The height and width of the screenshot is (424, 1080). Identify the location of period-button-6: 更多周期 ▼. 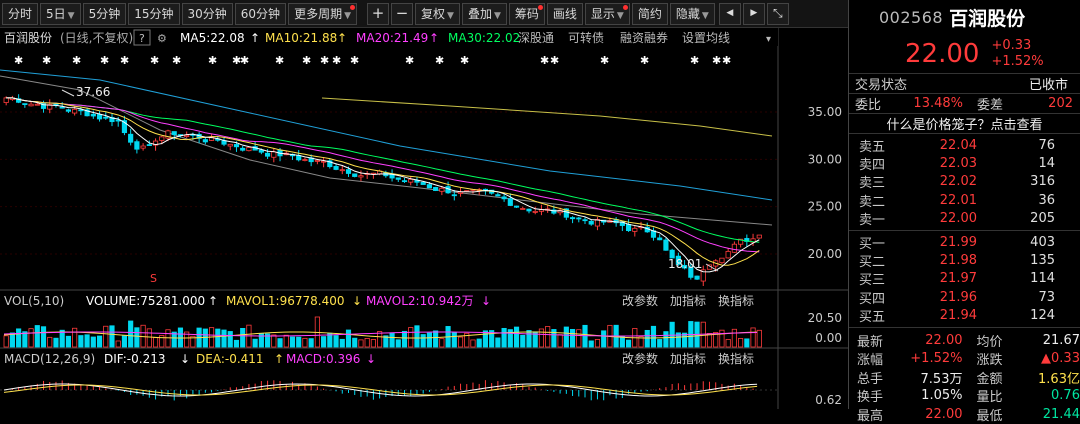
(322, 13).